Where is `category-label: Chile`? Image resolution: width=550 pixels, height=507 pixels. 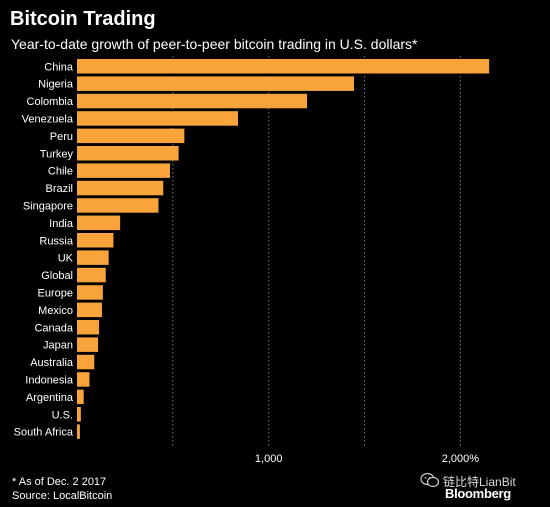 category-label: Chile is located at coordinates (60, 172).